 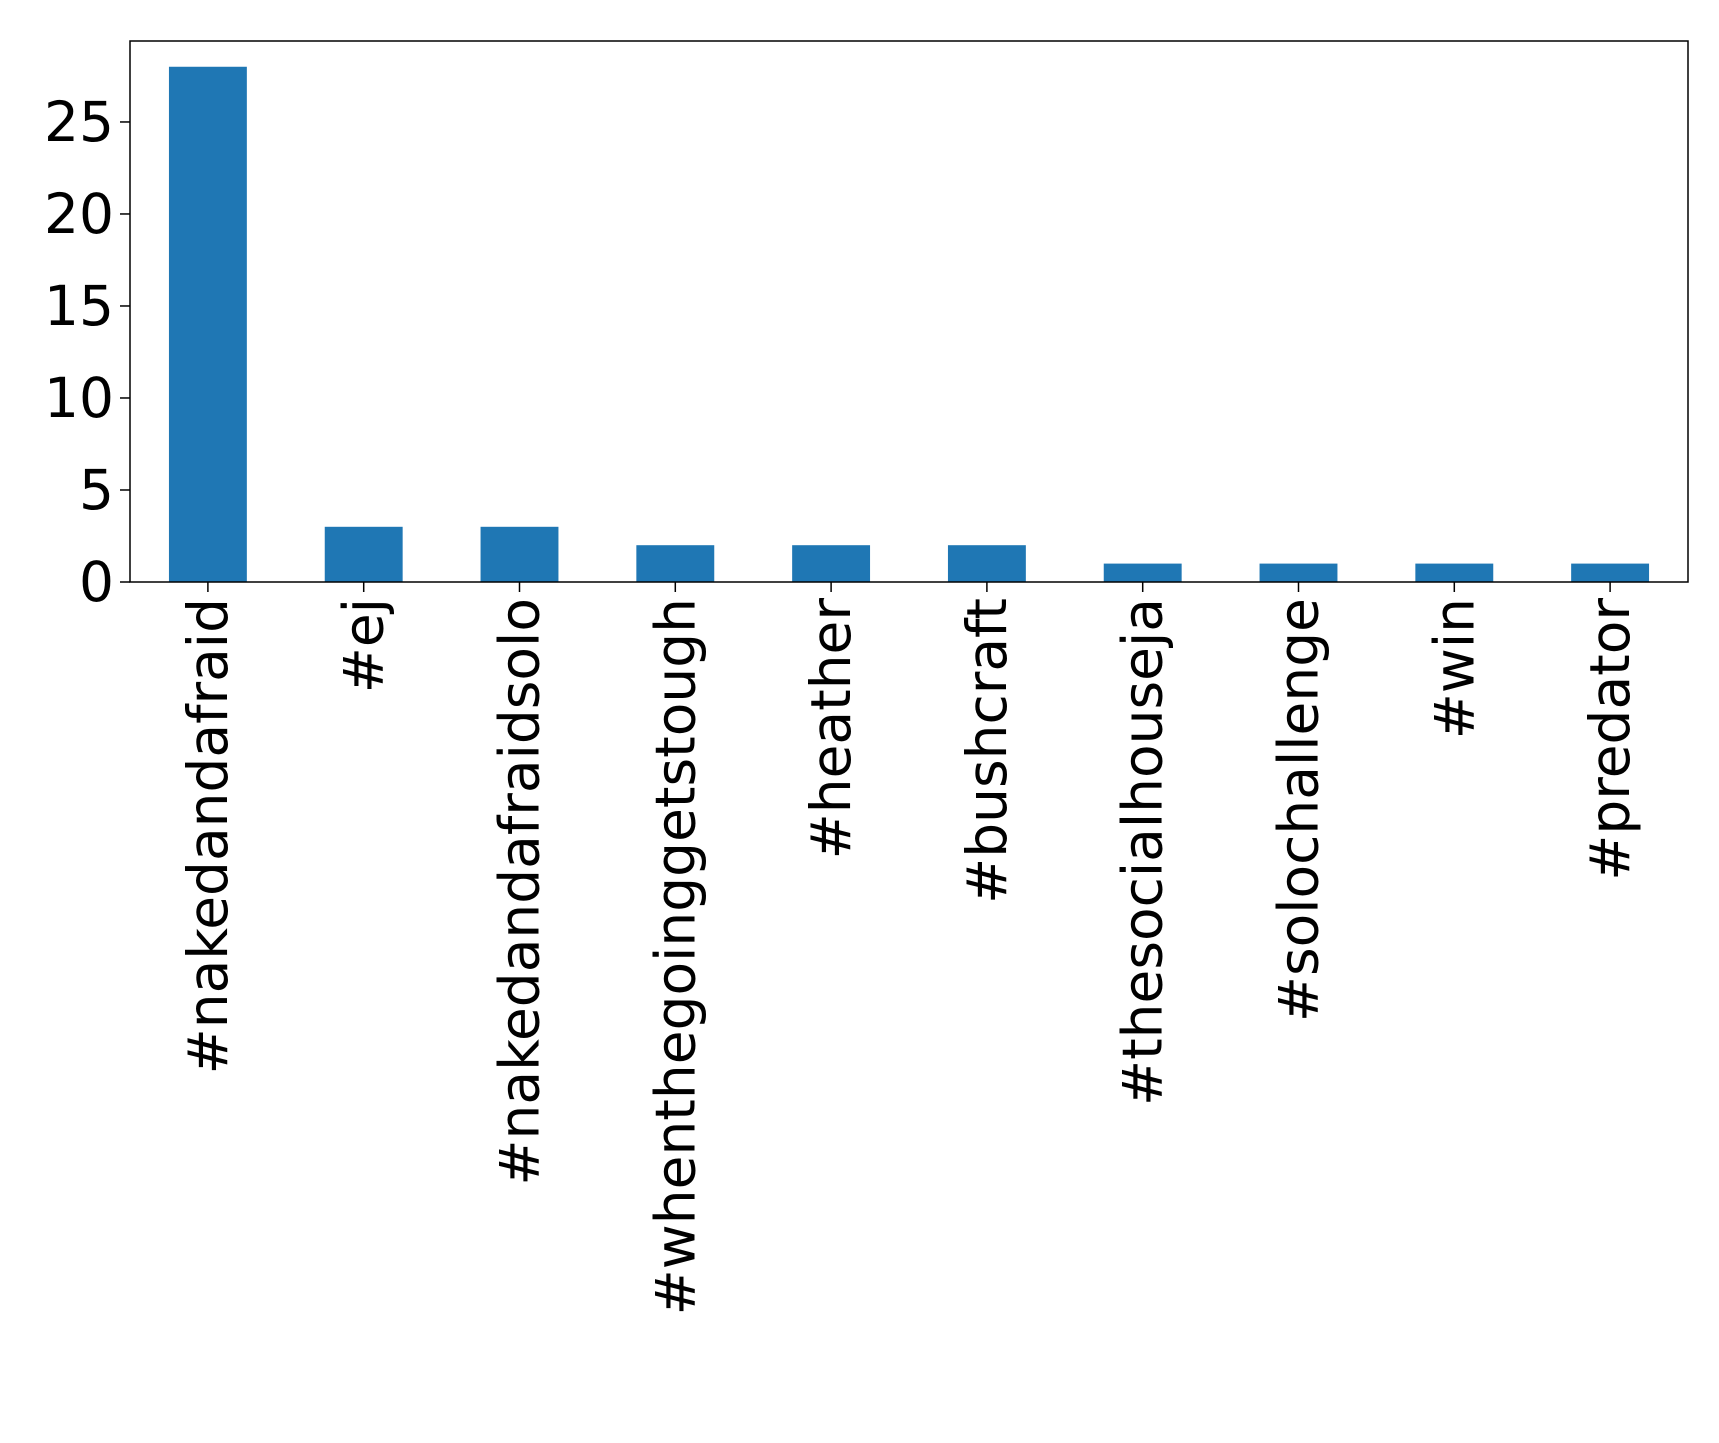 I want to click on y-tick-label: 5, so click(x=96, y=490).